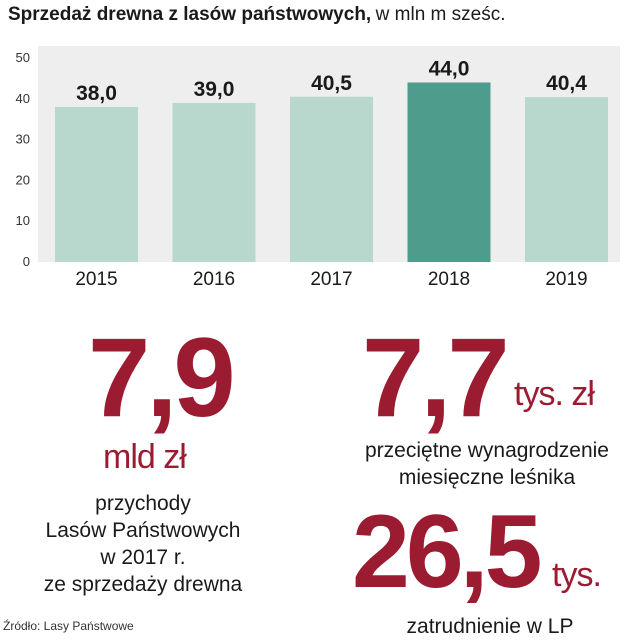 This screenshot has height=640, width=627. What do you see at coordinates (331, 83) in the screenshot?
I see `data-label: 40,5` at bounding box center [331, 83].